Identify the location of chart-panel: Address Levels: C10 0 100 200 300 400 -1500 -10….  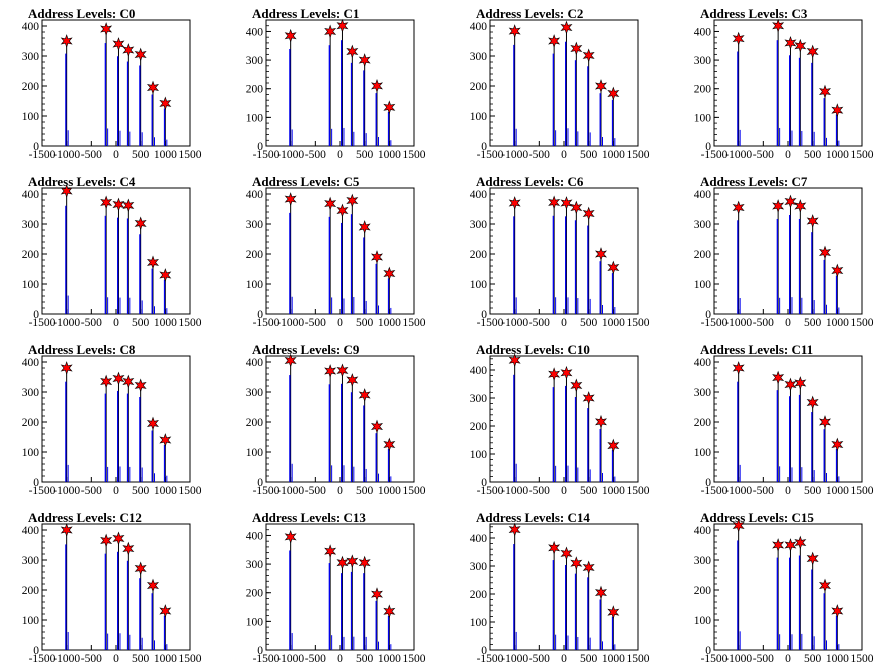
(560, 420).